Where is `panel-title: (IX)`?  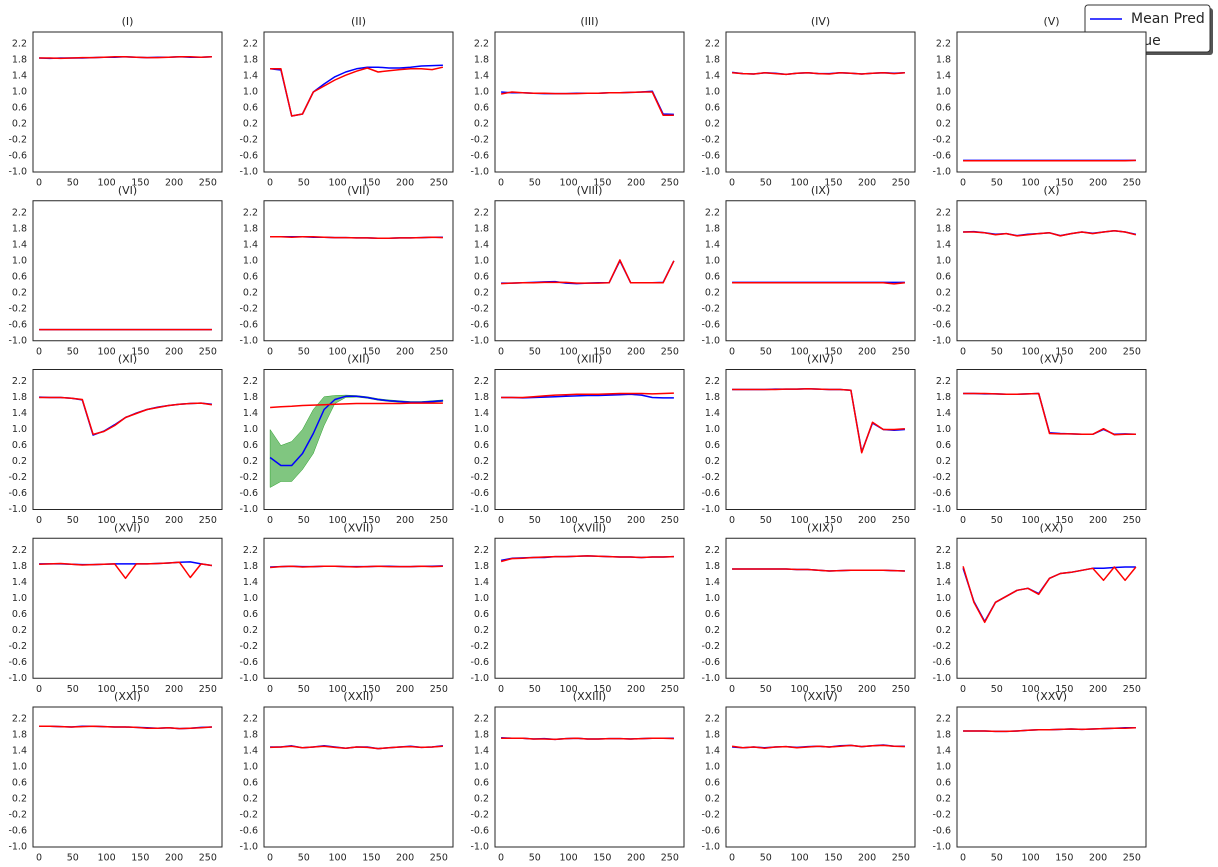 panel-title: (IX) is located at coordinates (820, 190).